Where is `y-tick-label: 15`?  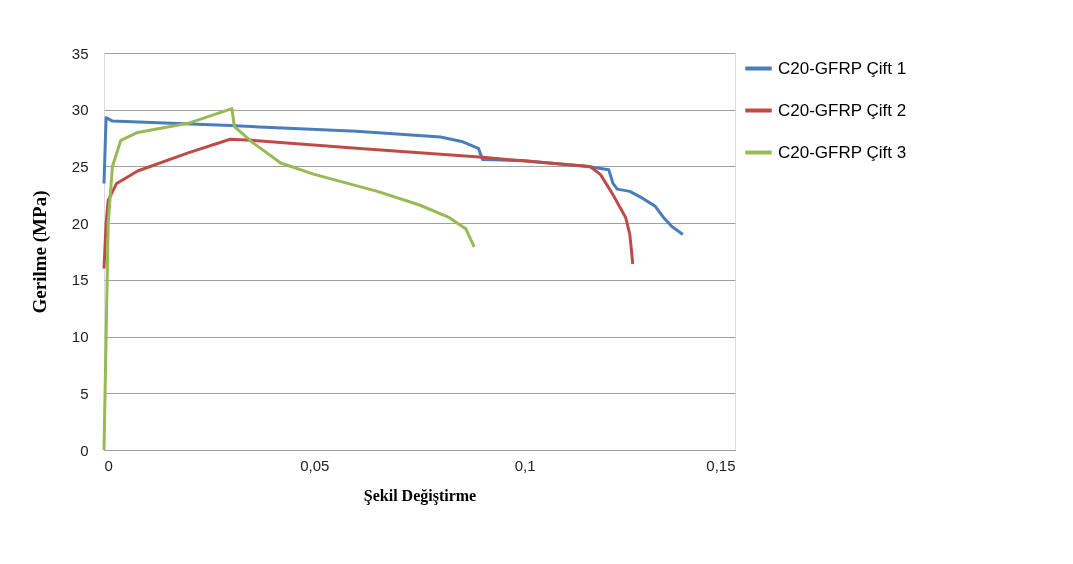
y-tick-label: 15 is located at coordinates (80, 280).